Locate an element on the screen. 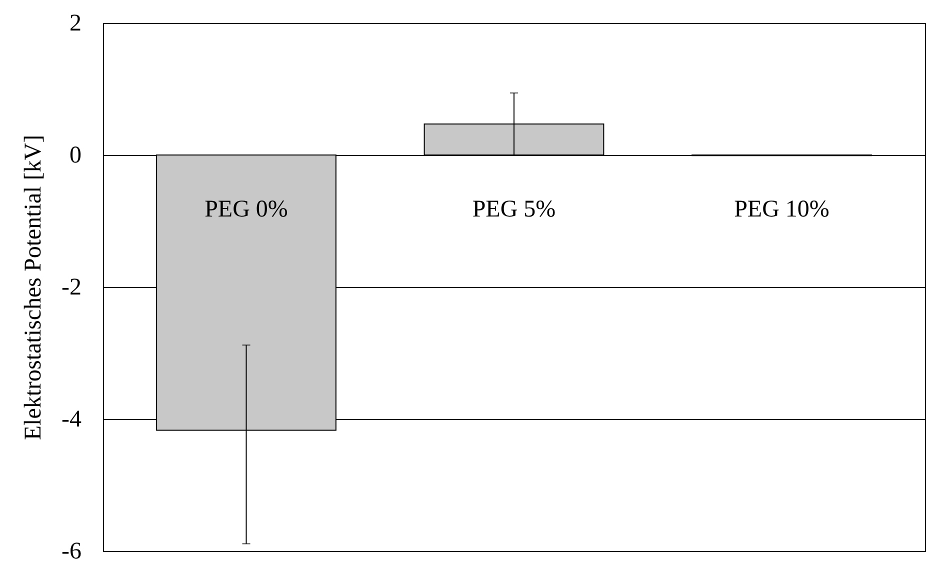 The width and height of the screenshot is (928, 563). y-tick-label: 2 is located at coordinates (76, 23).